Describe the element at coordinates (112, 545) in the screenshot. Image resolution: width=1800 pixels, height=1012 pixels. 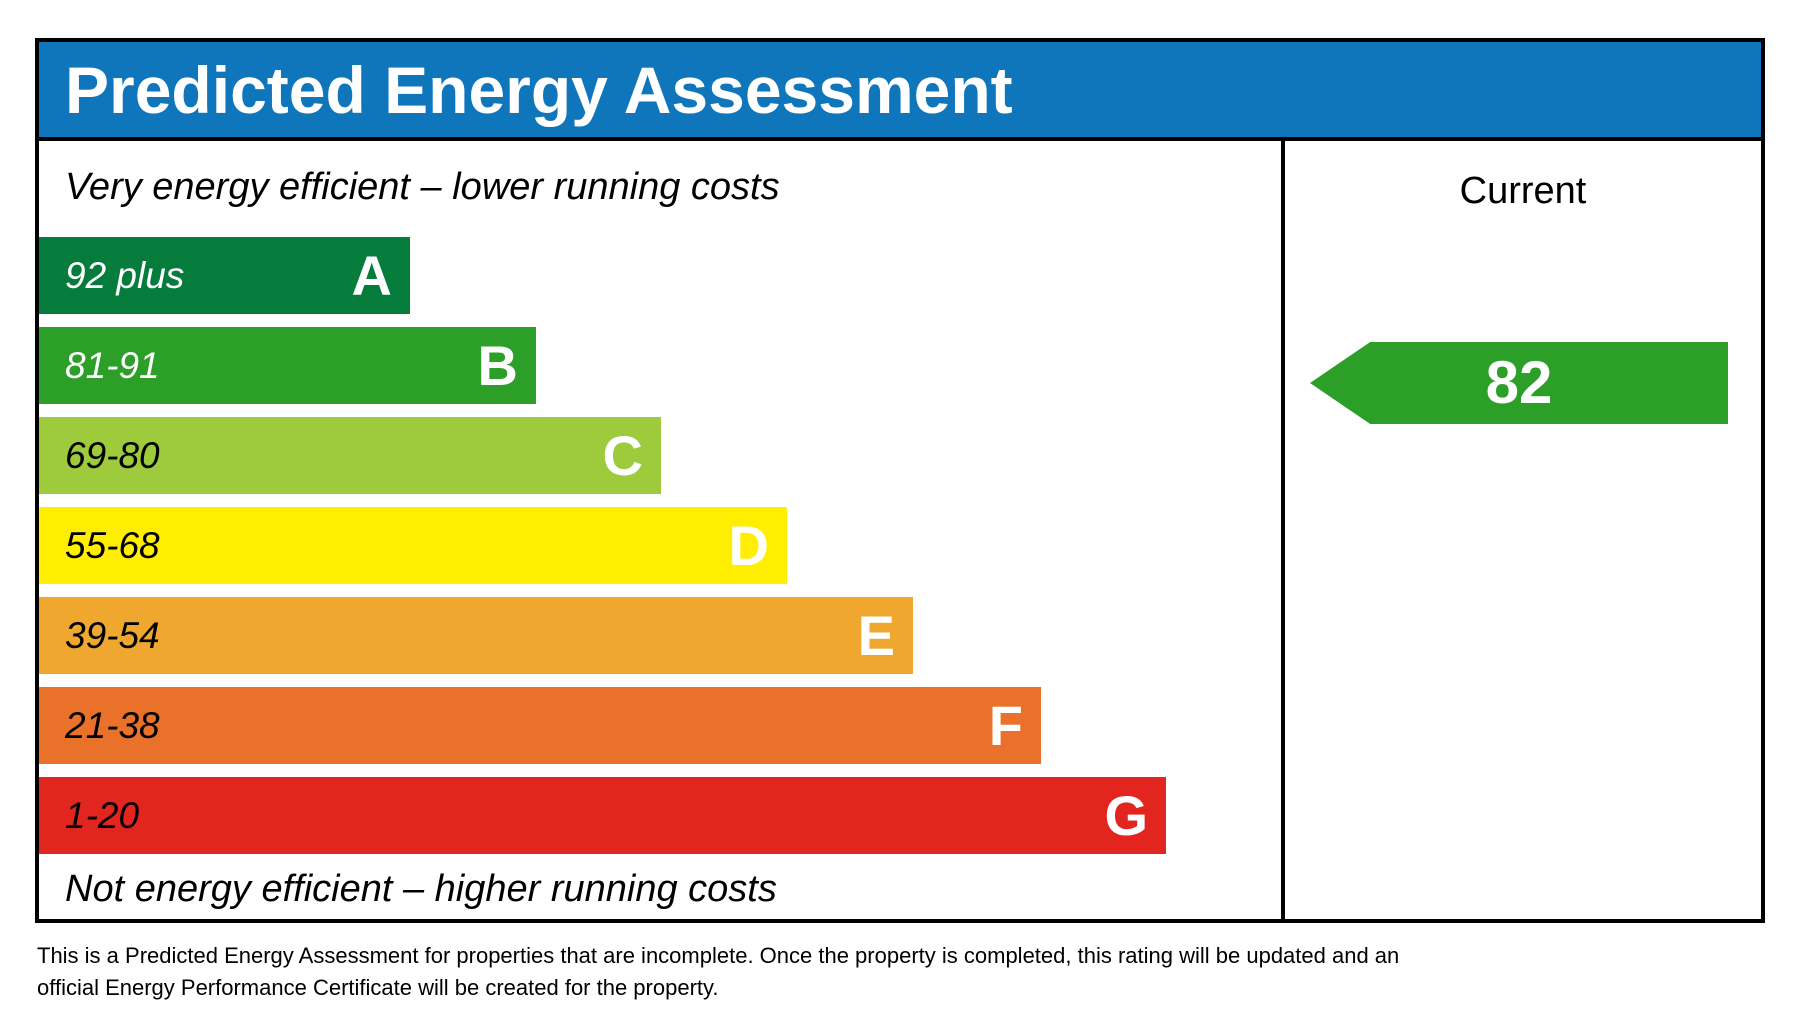
I see `band-range-label: 55-68` at that location.